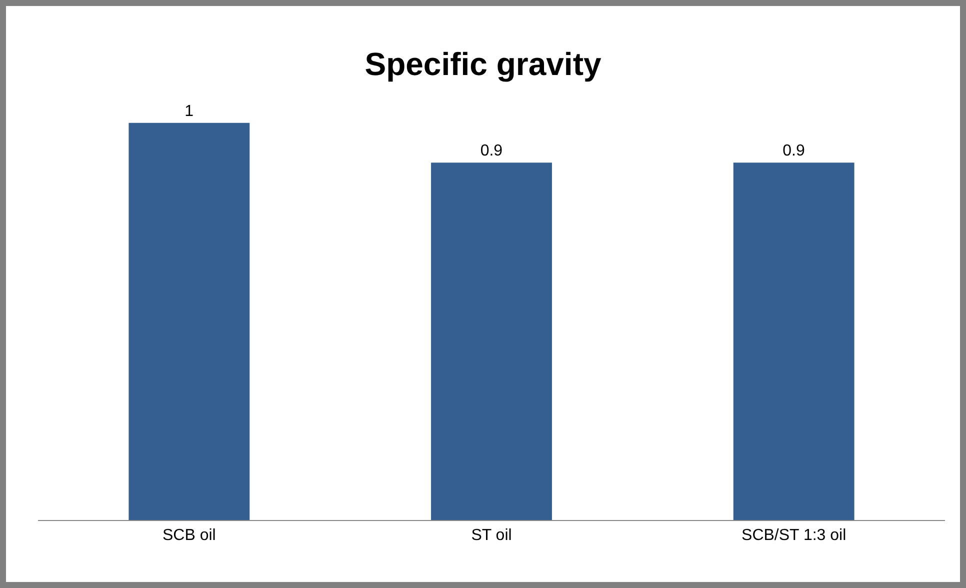 The height and width of the screenshot is (588, 966). I want to click on x-tick-label: ST oil, so click(491, 535).